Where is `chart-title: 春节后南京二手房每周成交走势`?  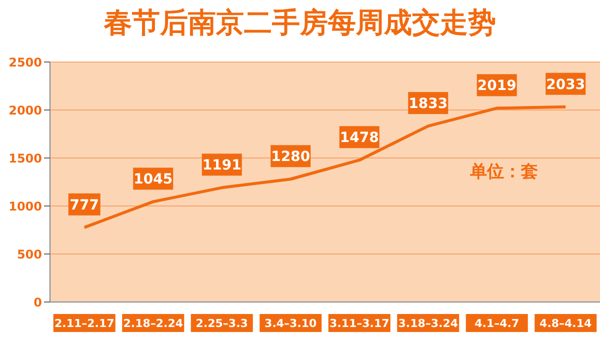
chart-title: 春节后南京二手房每周成交走势 is located at coordinates (299, 23).